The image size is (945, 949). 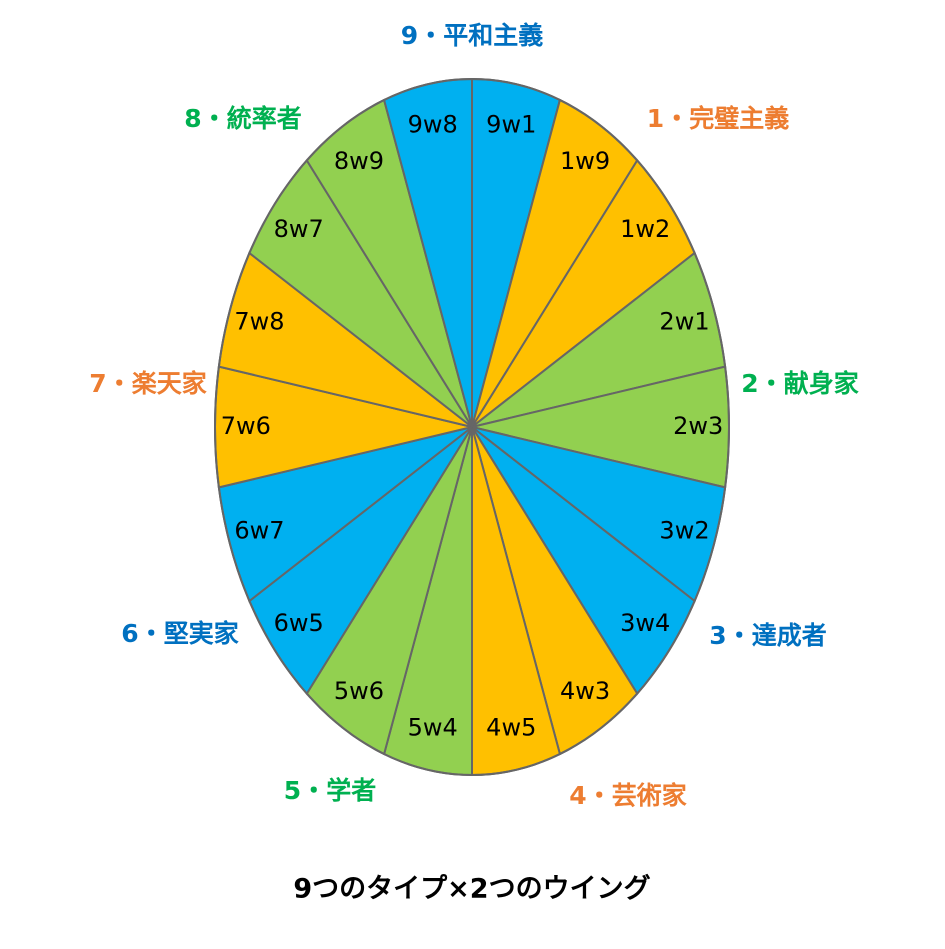 What do you see at coordinates (645, 229) in the screenshot?
I see `sector-label: 1w2` at bounding box center [645, 229].